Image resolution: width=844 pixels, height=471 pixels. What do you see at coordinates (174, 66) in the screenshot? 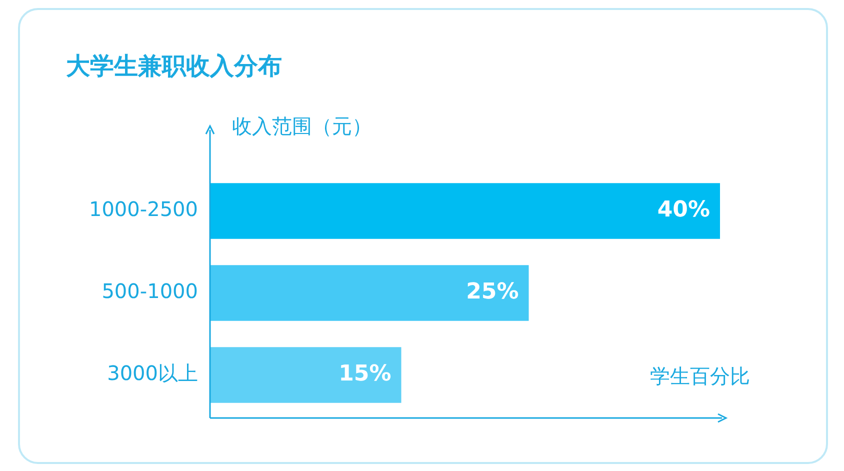
I see `chart-title: 大学生兼职收入分布` at bounding box center [174, 66].